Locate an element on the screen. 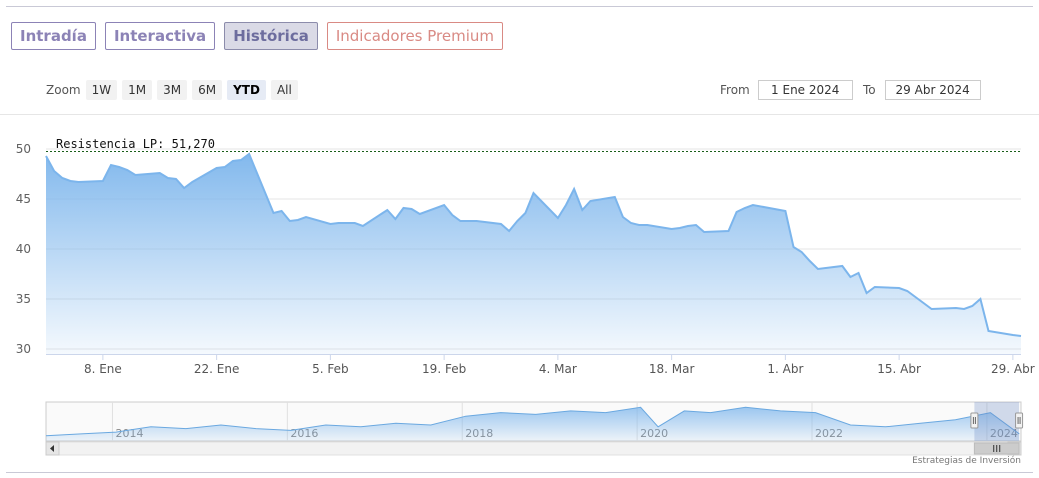  x-tick-label: 18. Mar is located at coordinates (672, 369).